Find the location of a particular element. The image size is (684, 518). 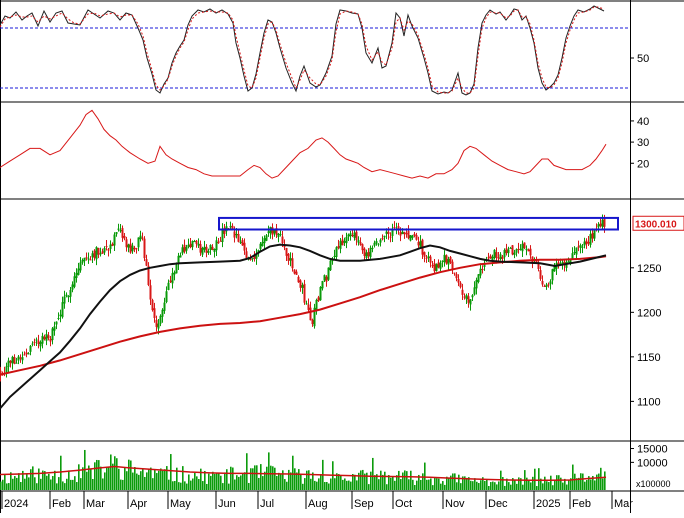

y-tick-label-adx-40: 40 is located at coordinates (643, 122).